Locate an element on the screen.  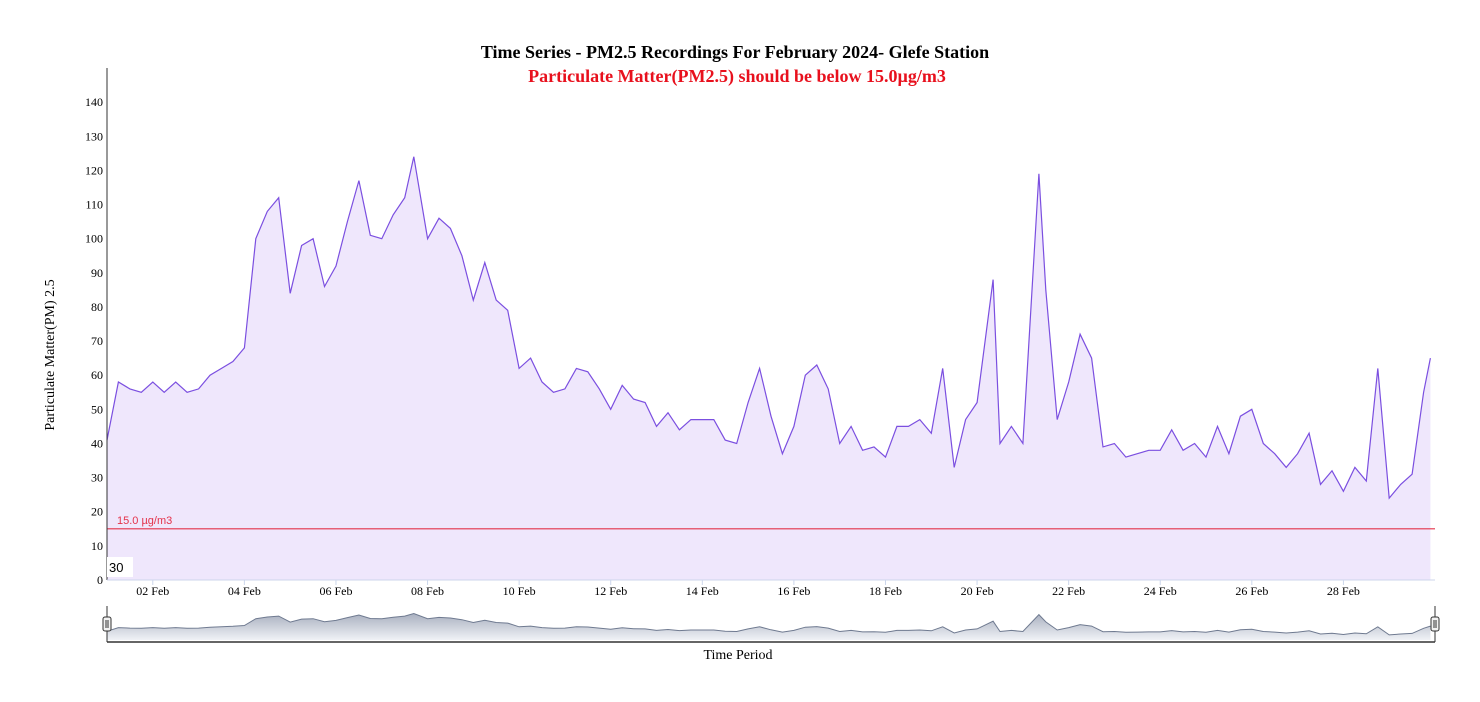
range-badge-text: 30 is located at coordinates (116, 567).